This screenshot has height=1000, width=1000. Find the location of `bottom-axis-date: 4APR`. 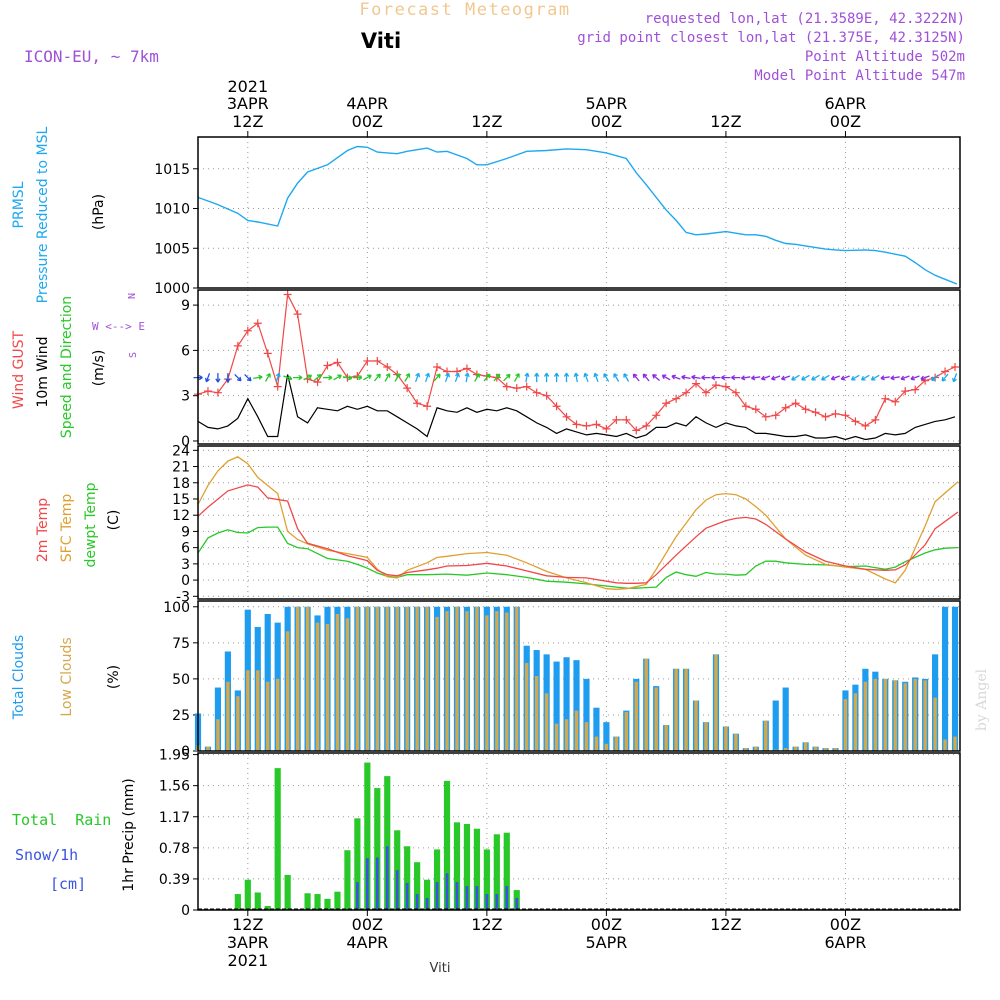

bottom-axis-date: 4APR is located at coordinates (367, 942).